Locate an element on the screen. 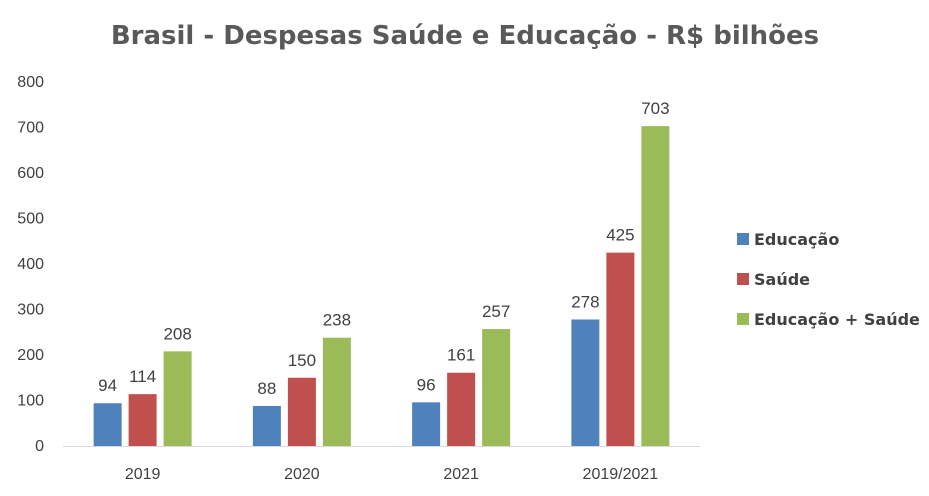 The image size is (929, 496). data-label: 88 is located at coordinates (266, 388).